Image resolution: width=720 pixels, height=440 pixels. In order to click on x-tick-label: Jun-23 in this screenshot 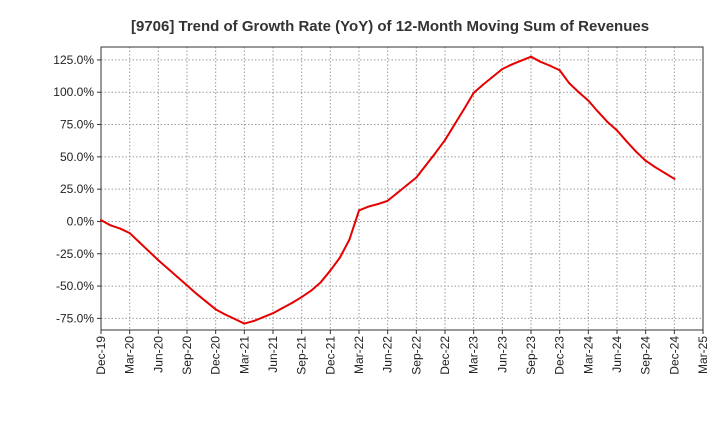, I will do `click(502, 354)`.